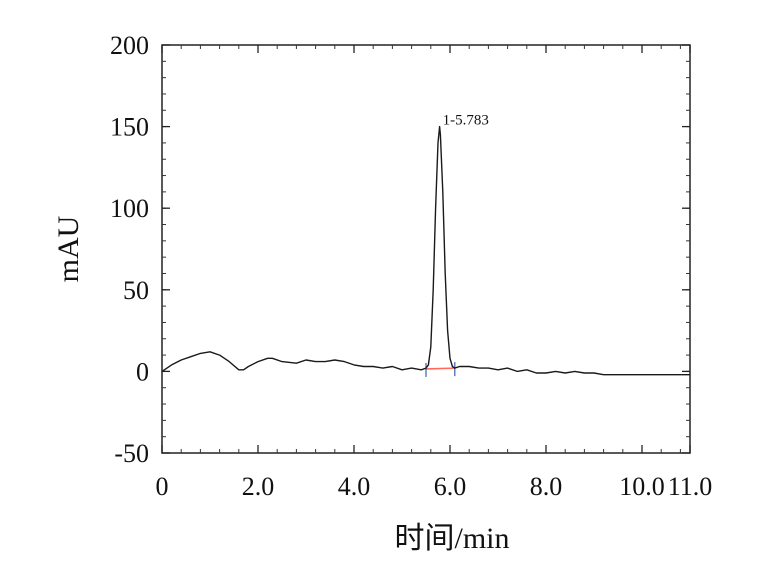 This screenshot has width=768, height=568. I want to click on x-tick-label: 0, so click(162, 486).